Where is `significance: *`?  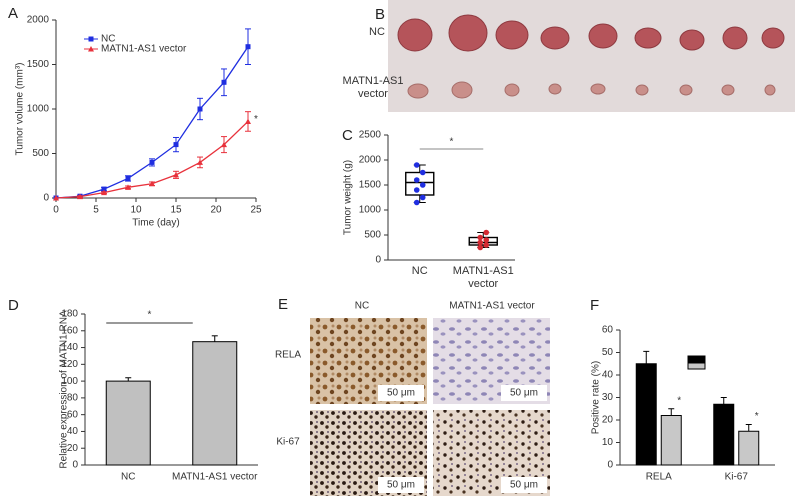
significance: * is located at coordinates (150, 315).